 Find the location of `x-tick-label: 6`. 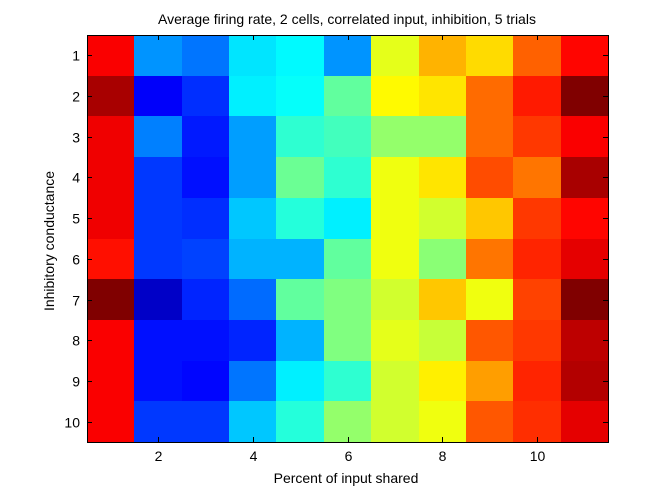

x-tick-label: 6 is located at coordinates (349, 456).